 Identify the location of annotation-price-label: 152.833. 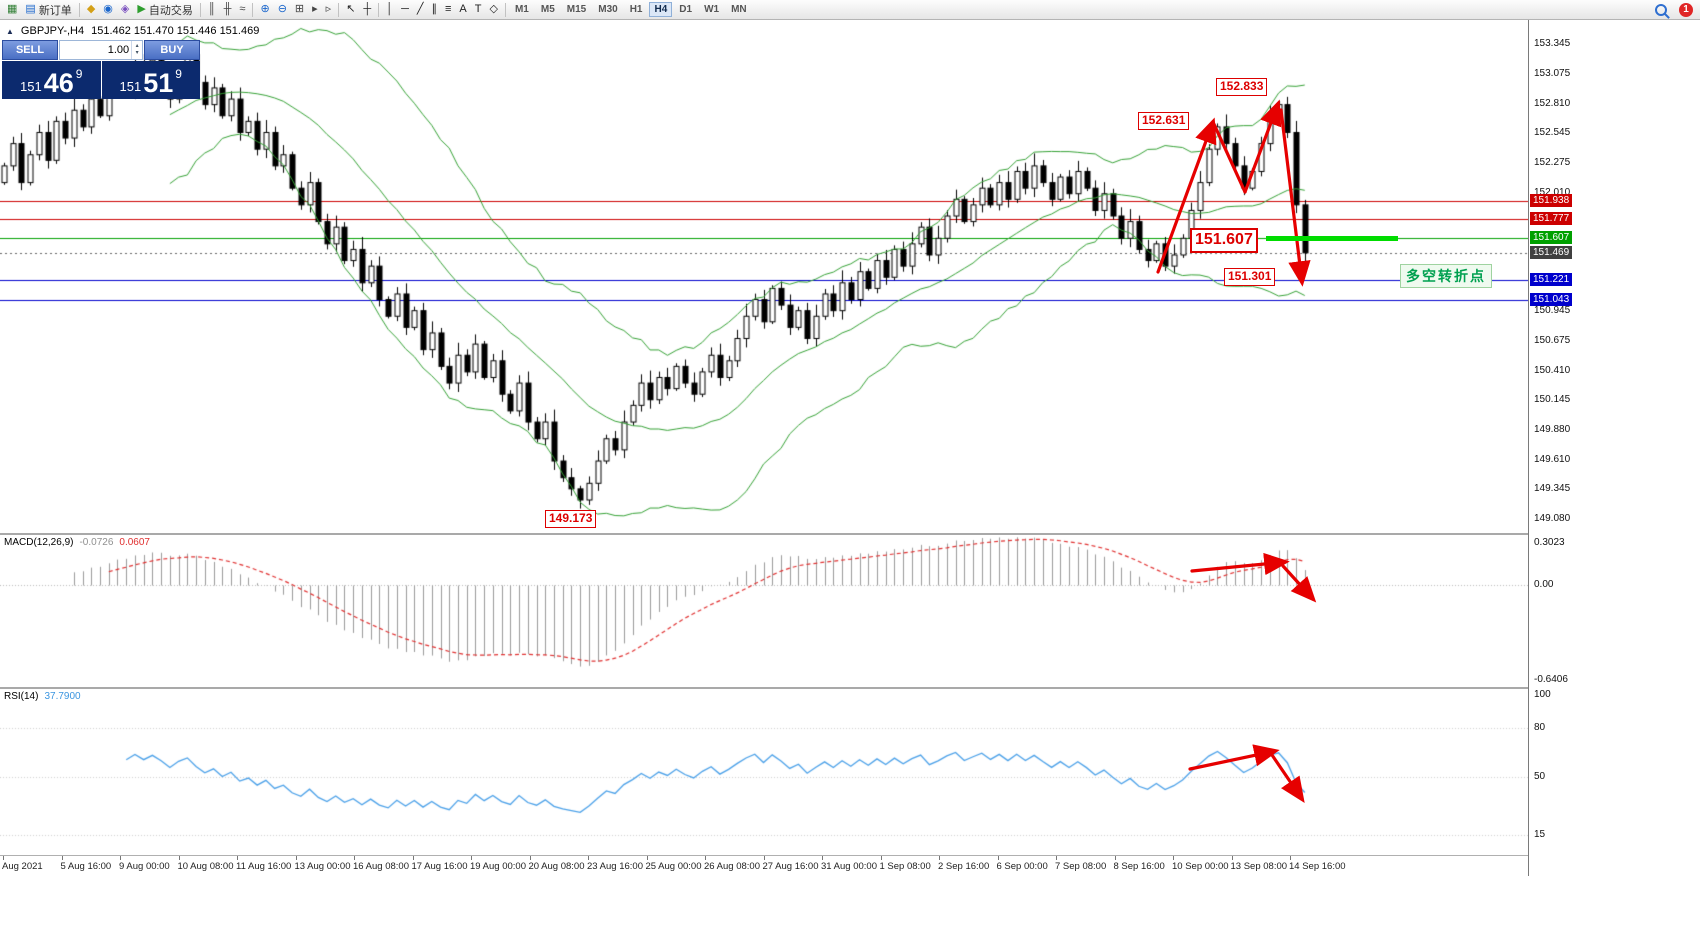
(1242, 87).